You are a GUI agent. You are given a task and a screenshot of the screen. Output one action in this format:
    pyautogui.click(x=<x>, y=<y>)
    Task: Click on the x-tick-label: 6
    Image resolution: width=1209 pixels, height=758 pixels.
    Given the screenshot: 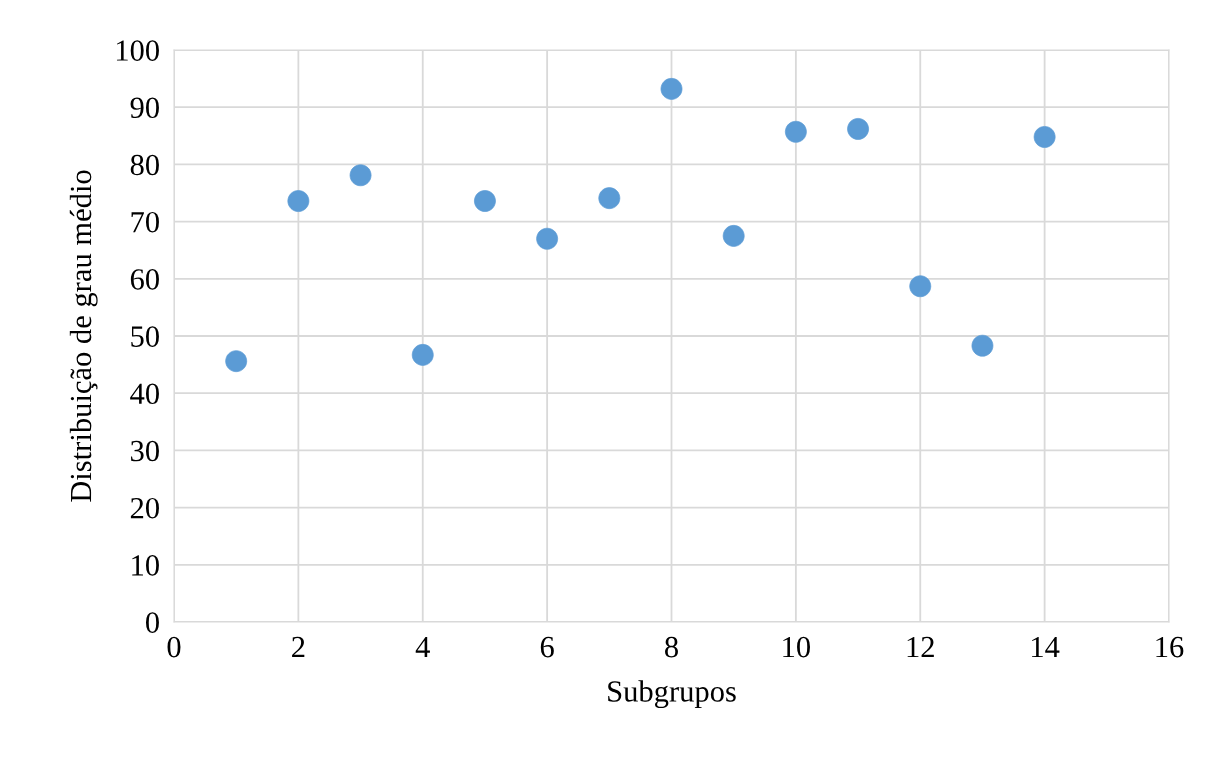 What is the action you would take?
    pyautogui.click(x=547, y=647)
    